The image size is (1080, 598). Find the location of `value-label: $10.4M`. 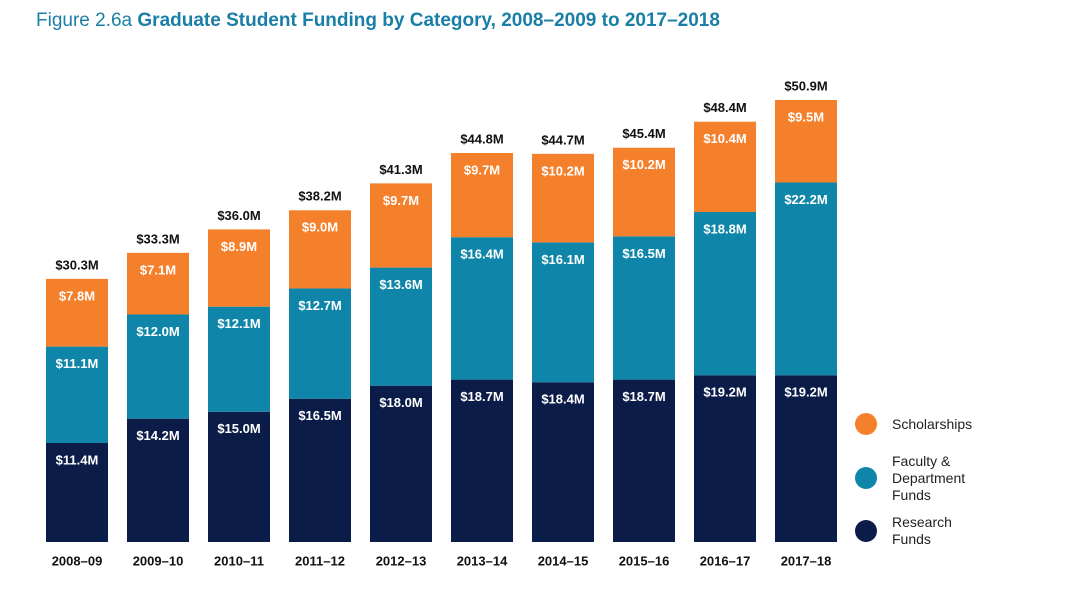

value-label: $10.4M is located at coordinates (724, 138).